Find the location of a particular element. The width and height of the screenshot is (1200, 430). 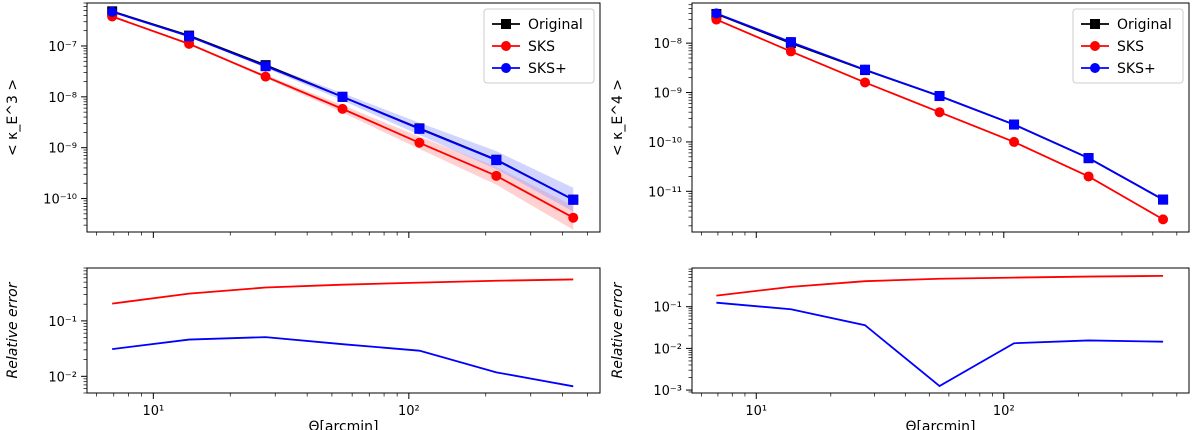

y-tick-label: 10⁻⁷ is located at coordinates (62, 47).